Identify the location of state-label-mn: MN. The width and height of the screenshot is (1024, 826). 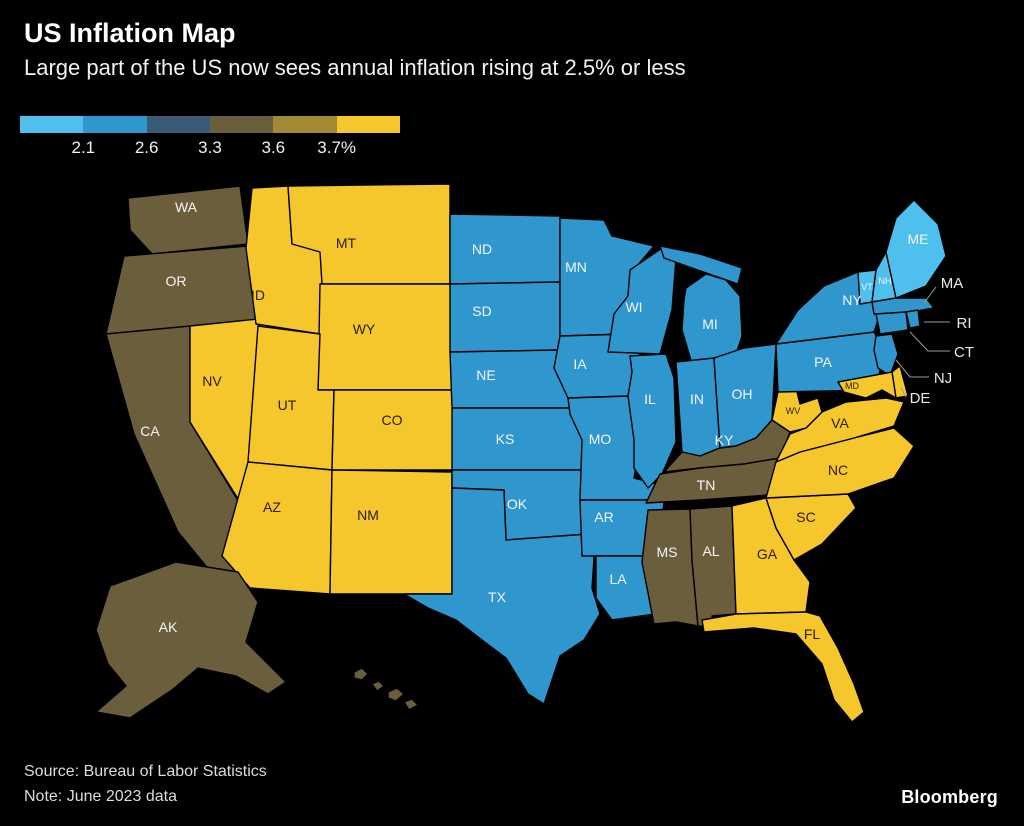
(576, 267).